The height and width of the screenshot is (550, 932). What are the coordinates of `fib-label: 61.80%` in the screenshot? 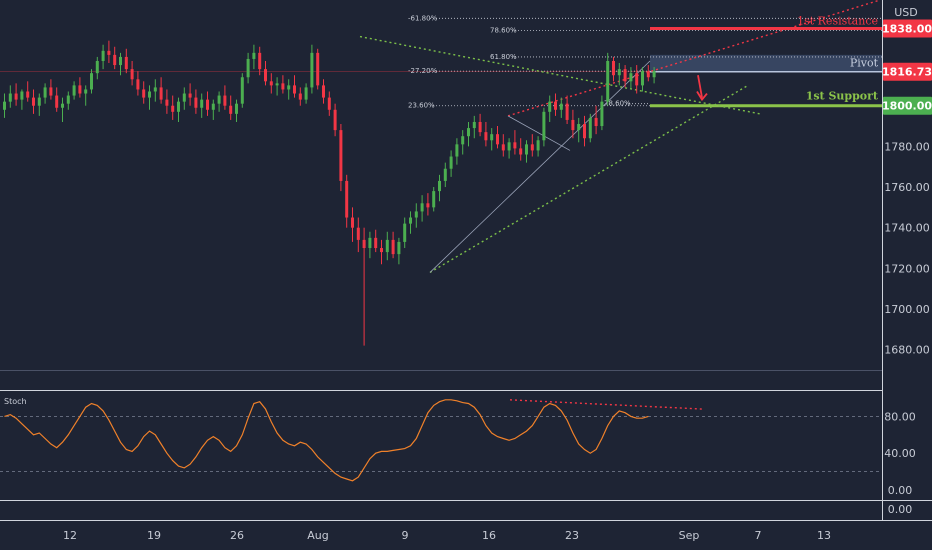 It's located at (503, 57).